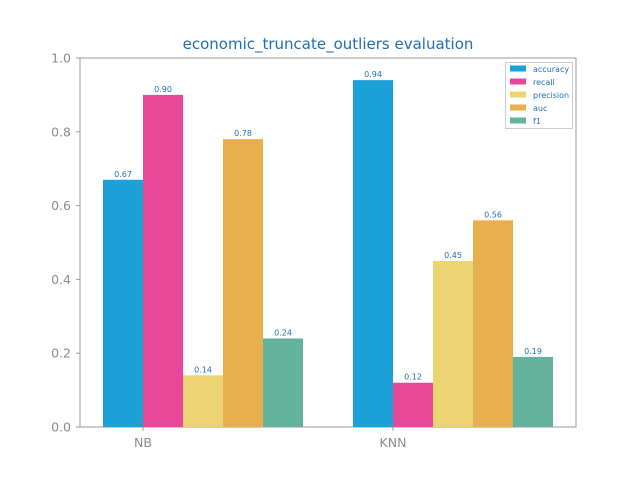 This screenshot has width=640, height=480. Describe the element at coordinates (61, 353) in the screenshot. I see `y-tick-label: 0.2` at that location.